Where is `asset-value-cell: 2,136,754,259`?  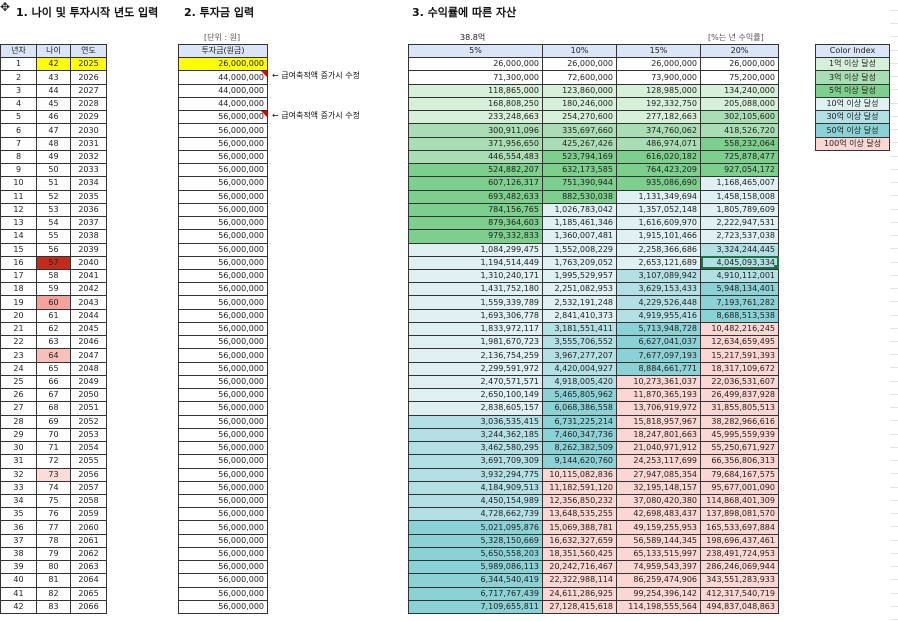
asset-value-cell: 2,136,754,259 is located at coordinates (475, 355).